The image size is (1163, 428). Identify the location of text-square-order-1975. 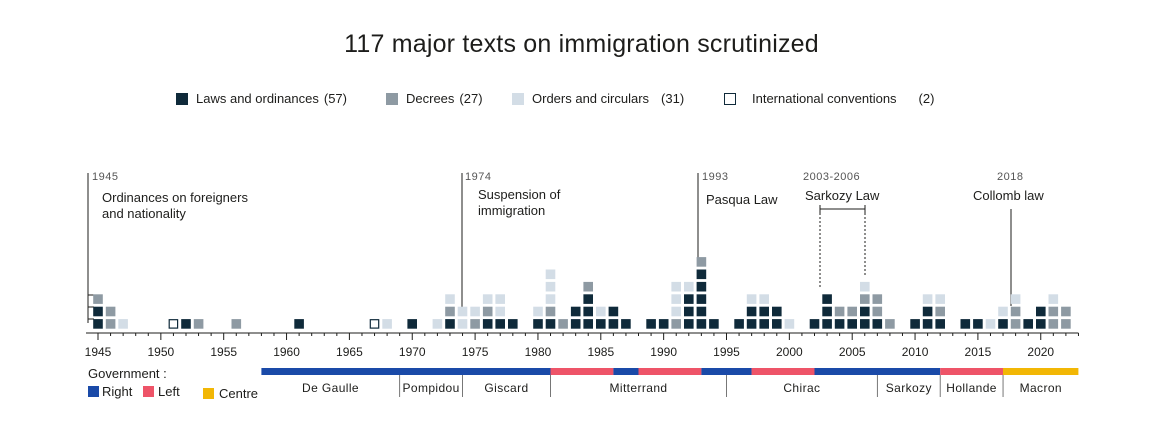
(475, 311).